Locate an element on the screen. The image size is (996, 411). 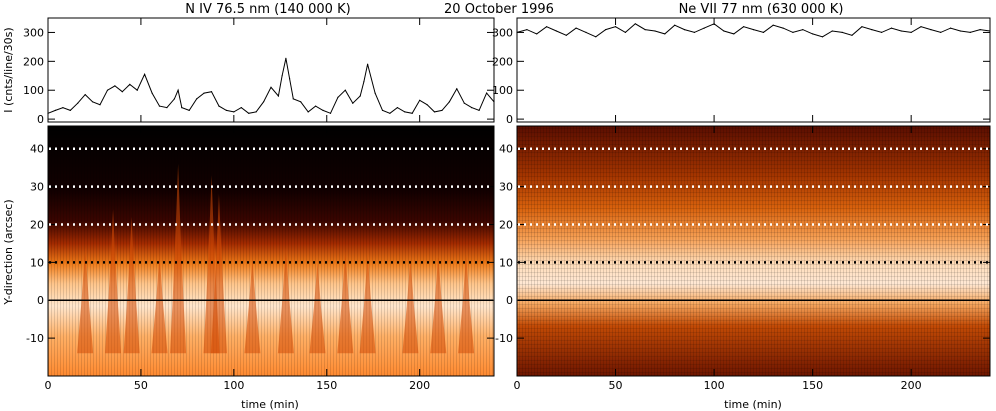
map-ylabel: Y-direction (arcsec) is located at coordinates (8, 252).